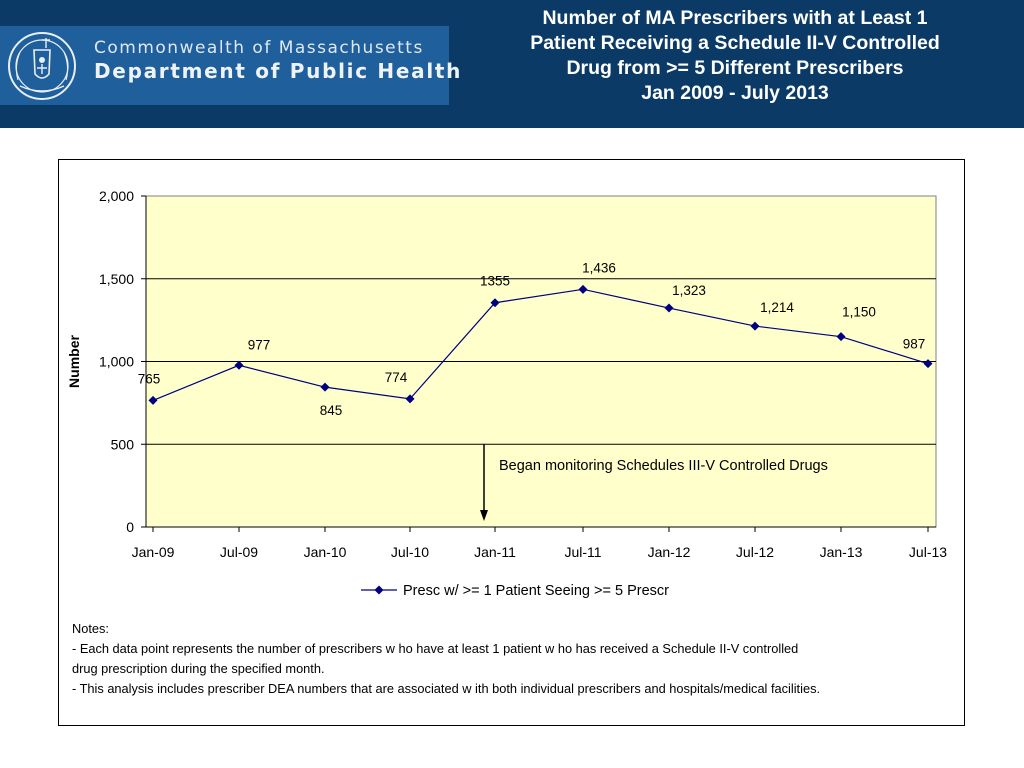 The width and height of the screenshot is (1024, 768). Describe the element at coordinates (149, 378) in the screenshot. I see `data-label: 765` at that location.